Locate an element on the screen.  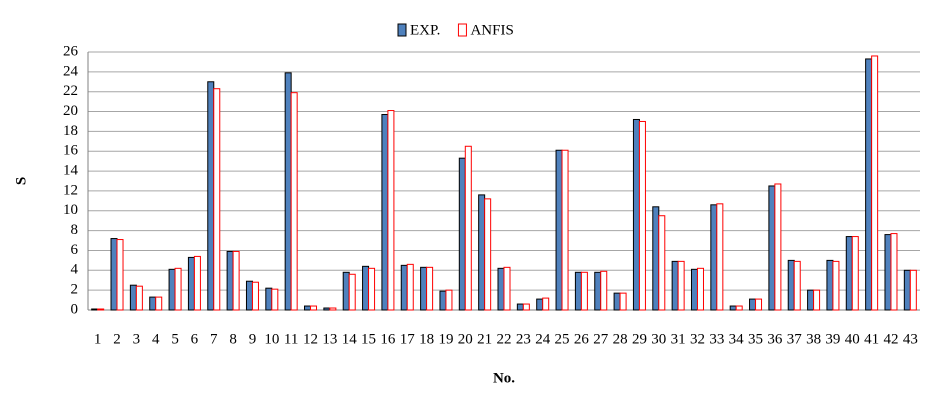
x-tick-label: 4 is located at coordinates (156, 339).